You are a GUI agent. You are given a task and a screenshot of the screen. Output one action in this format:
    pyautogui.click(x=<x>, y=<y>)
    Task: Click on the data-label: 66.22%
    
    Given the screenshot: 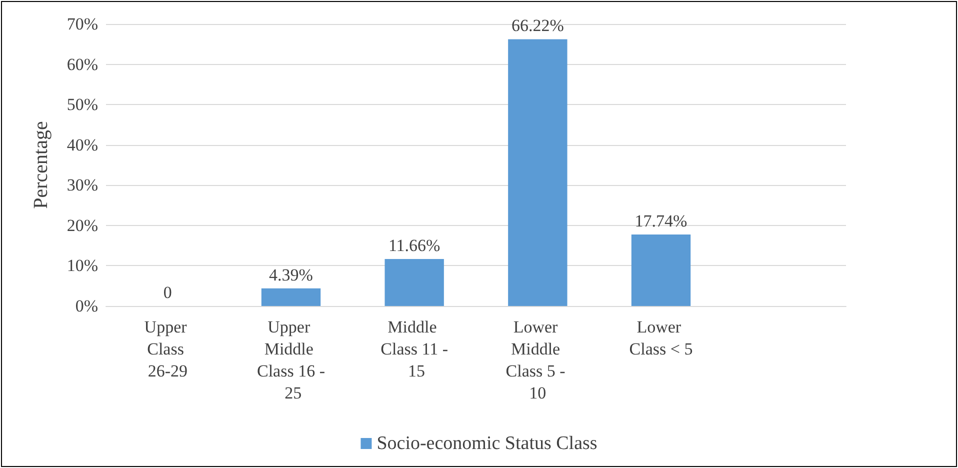 What is the action you would take?
    pyautogui.click(x=537, y=26)
    